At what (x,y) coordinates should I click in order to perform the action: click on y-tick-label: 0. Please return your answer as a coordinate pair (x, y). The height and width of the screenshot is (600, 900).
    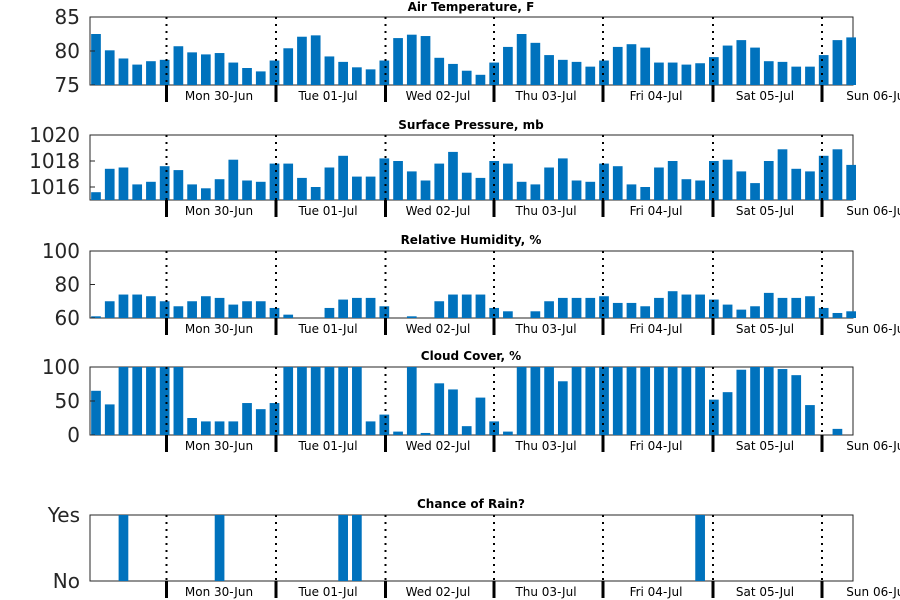
    Looking at the image, I should click on (73, 435).